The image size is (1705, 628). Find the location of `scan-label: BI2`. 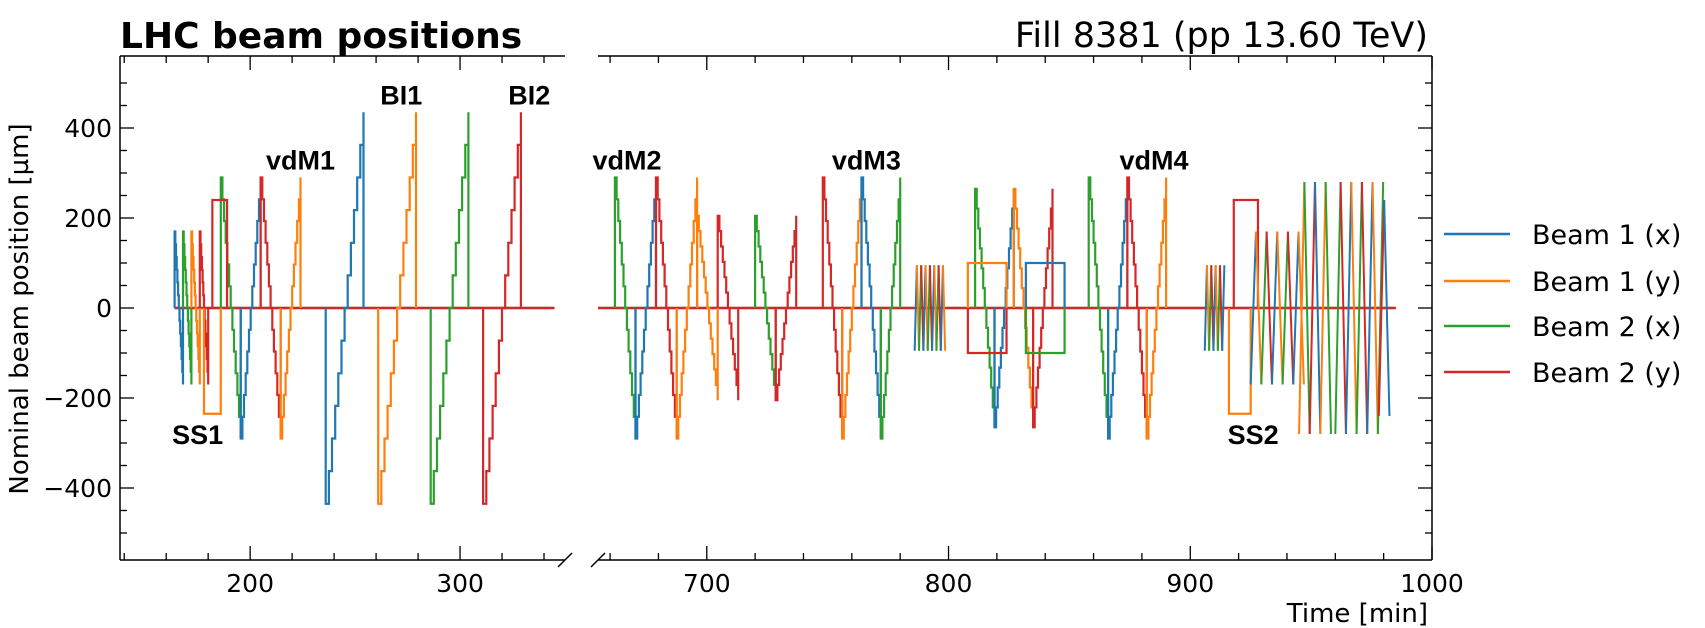

scan-label: BI2 is located at coordinates (529, 95).